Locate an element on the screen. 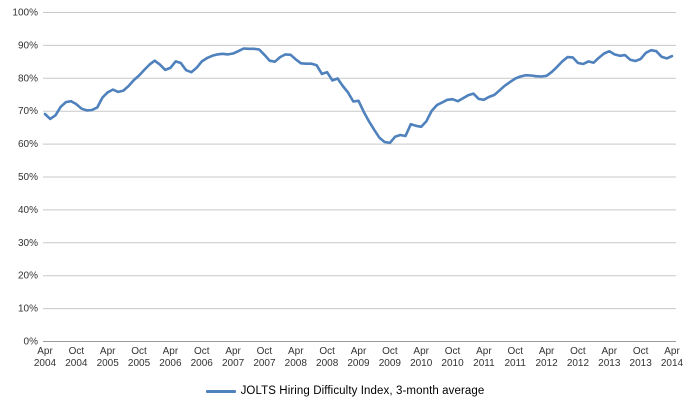 Image resolution: width=690 pixels, height=404 pixels. y-axis-label: 80% is located at coordinates (28, 78).